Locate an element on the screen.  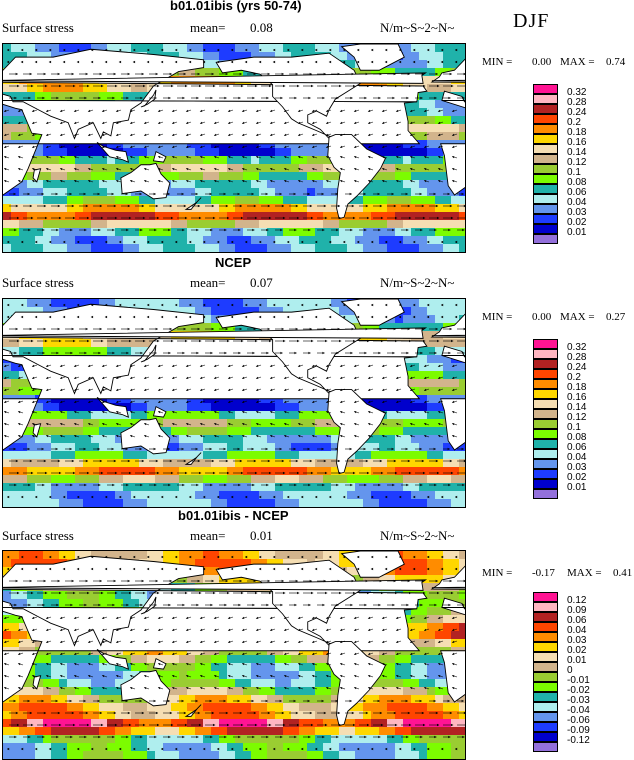
legend-label: 0.01 is located at coordinates (577, 232).